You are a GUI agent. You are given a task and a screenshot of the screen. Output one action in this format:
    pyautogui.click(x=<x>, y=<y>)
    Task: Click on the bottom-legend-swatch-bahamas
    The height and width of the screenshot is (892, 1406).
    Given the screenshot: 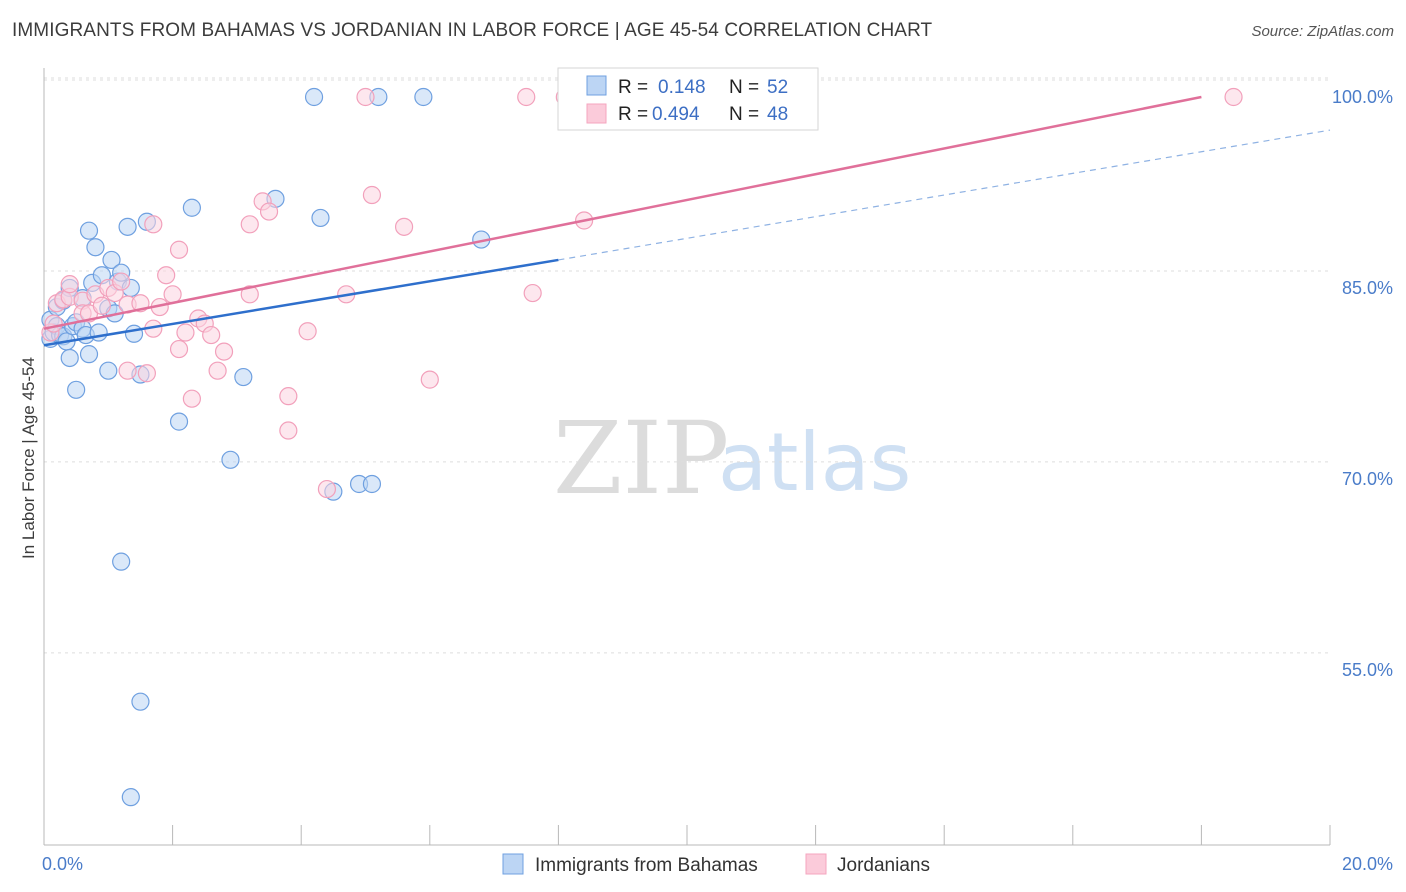 What is the action you would take?
    pyautogui.click(x=513, y=864)
    